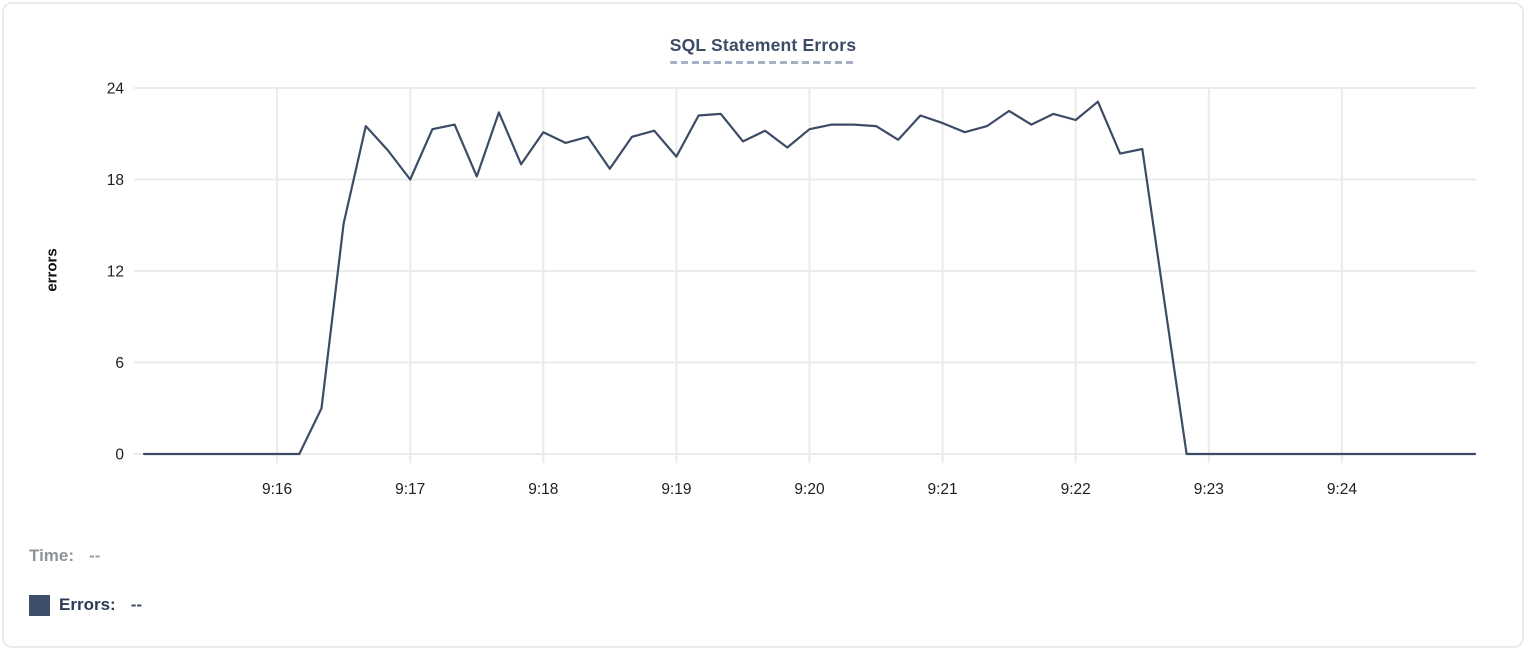 This screenshot has height=656, width=1528. What do you see at coordinates (119, 455) in the screenshot?
I see `y-tick-label: 0` at bounding box center [119, 455].